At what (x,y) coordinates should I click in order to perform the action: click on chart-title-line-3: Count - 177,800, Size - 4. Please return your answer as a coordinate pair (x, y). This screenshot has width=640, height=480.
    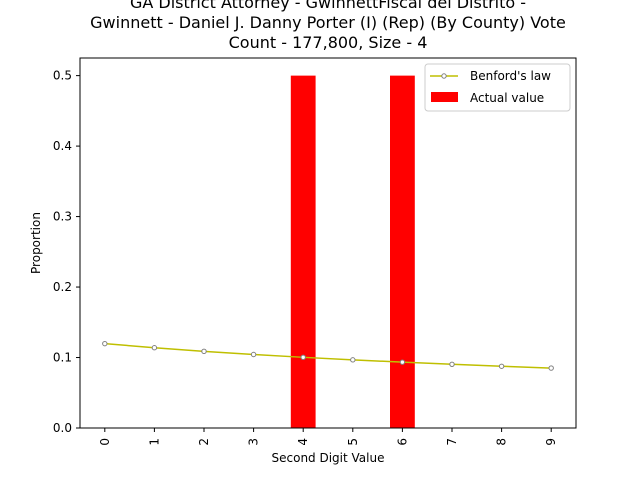
    Looking at the image, I should click on (328, 42).